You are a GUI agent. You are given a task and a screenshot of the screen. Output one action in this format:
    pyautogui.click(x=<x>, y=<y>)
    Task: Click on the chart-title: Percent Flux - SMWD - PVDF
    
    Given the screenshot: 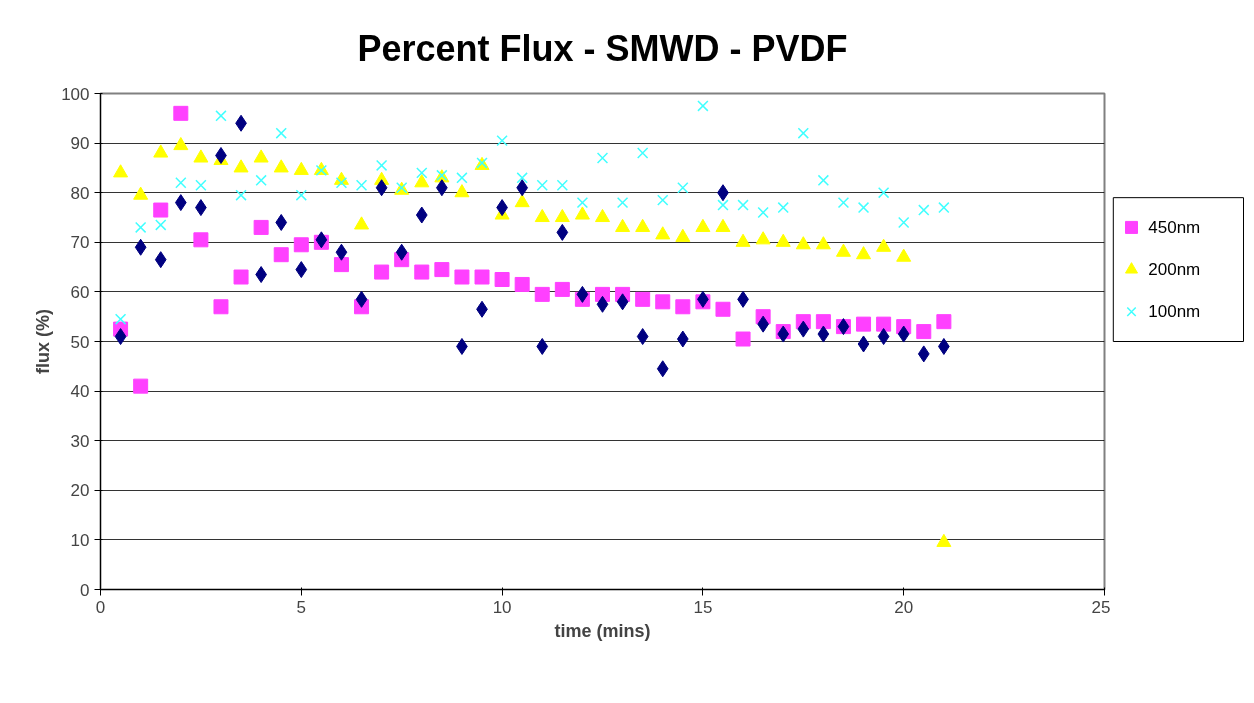 What is the action you would take?
    pyautogui.click(x=602, y=48)
    